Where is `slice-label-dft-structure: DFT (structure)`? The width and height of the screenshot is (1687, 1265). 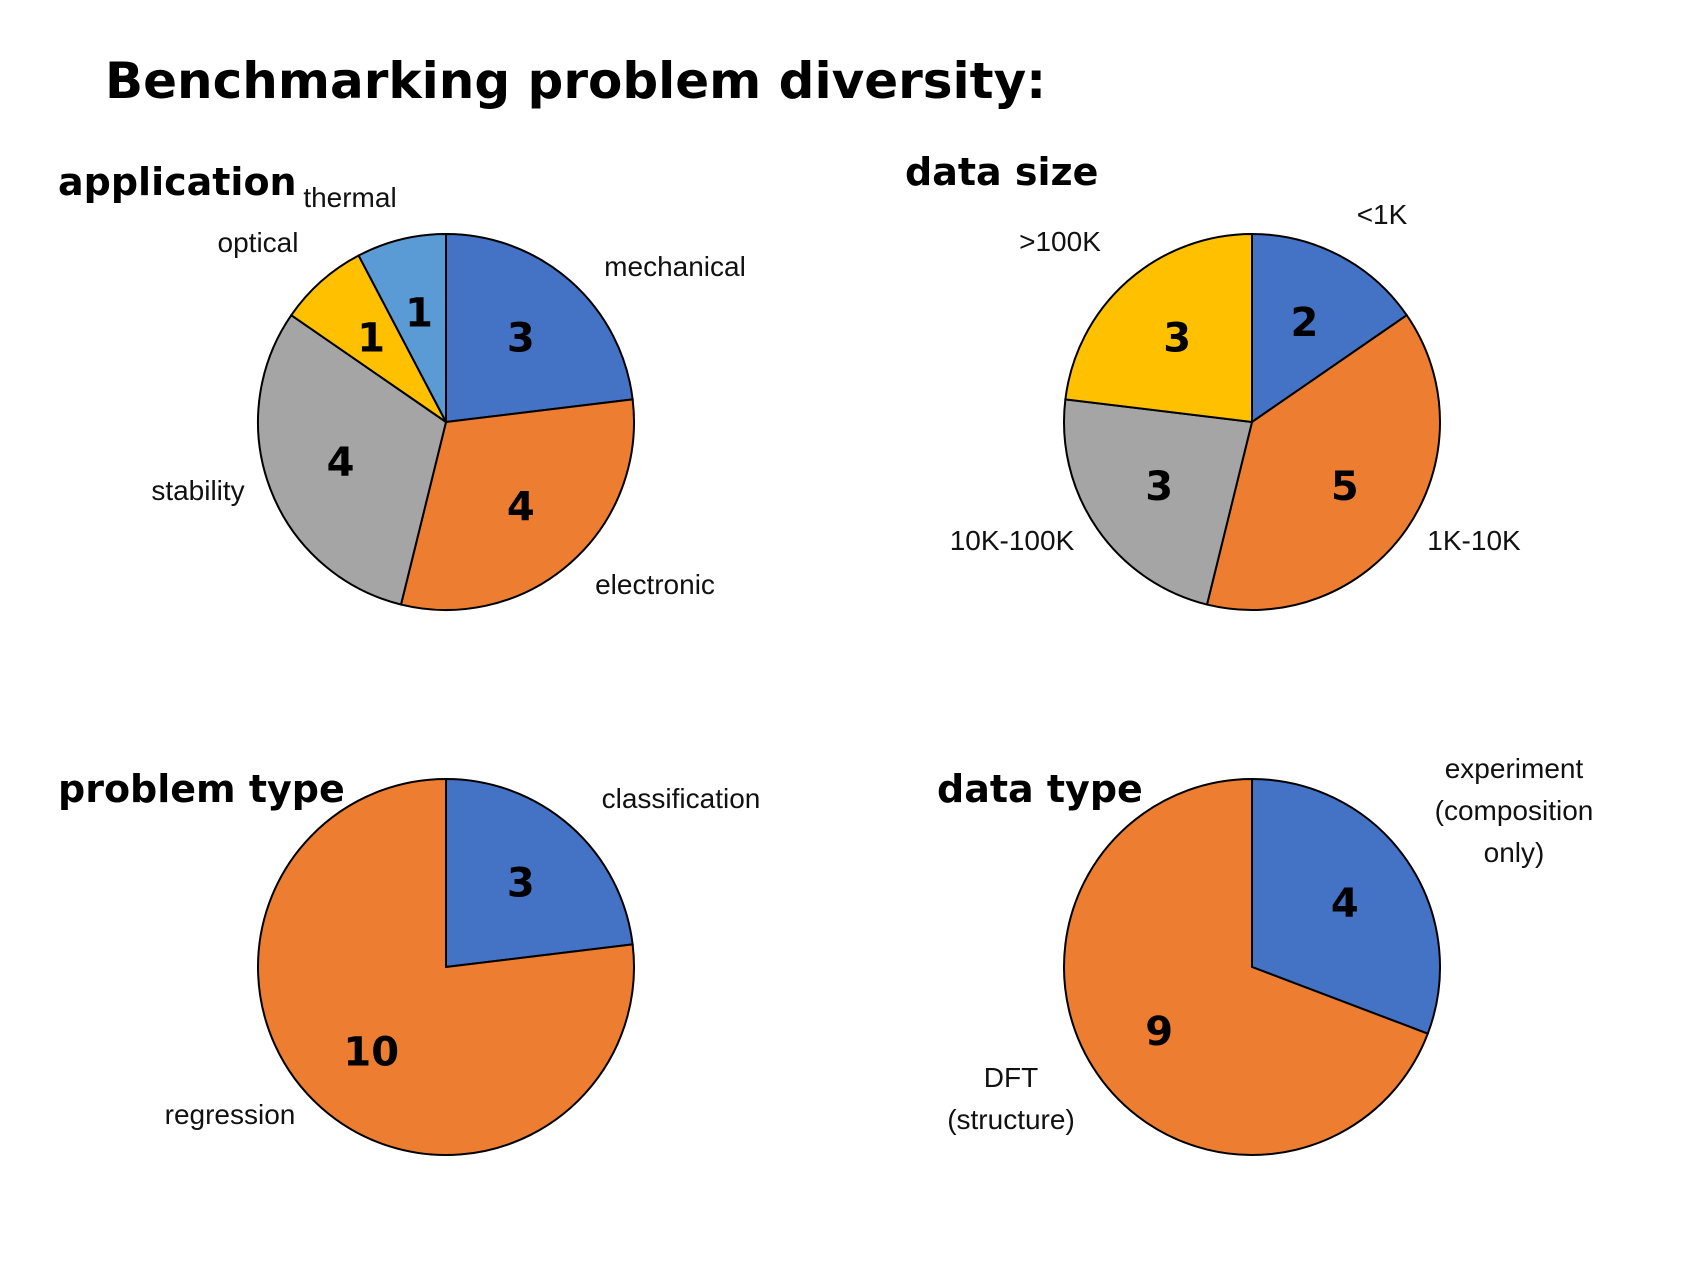 slice-label-dft-structure: DFT (structure) is located at coordinates (1011, 1098).